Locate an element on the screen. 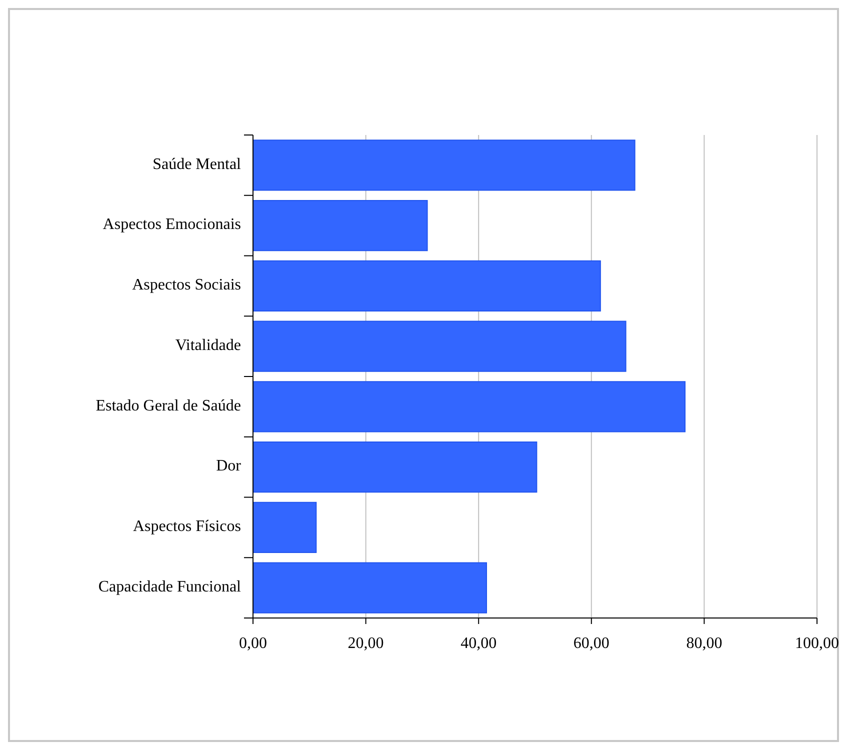 Image resolution: width=849 pixels, height=752 pixels. y-tick-label: Aspectos Físicos is located at coordinates (187, 527).